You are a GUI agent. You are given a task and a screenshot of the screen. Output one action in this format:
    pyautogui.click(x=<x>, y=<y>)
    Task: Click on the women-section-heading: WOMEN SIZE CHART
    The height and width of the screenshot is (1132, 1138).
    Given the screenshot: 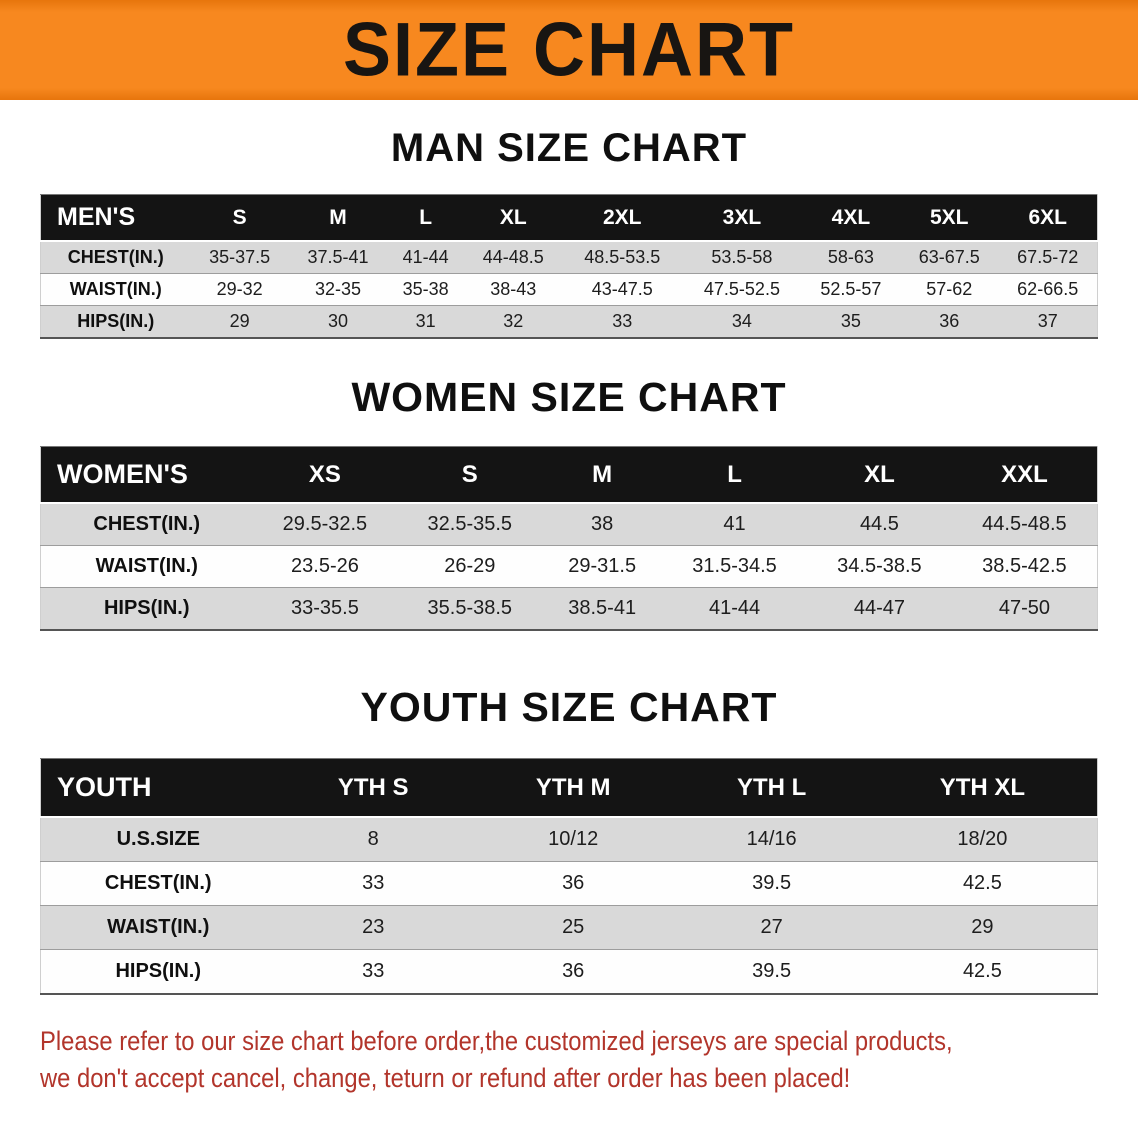 What is the action you would take?
    pyautogui.click(x=569, y=397)
    